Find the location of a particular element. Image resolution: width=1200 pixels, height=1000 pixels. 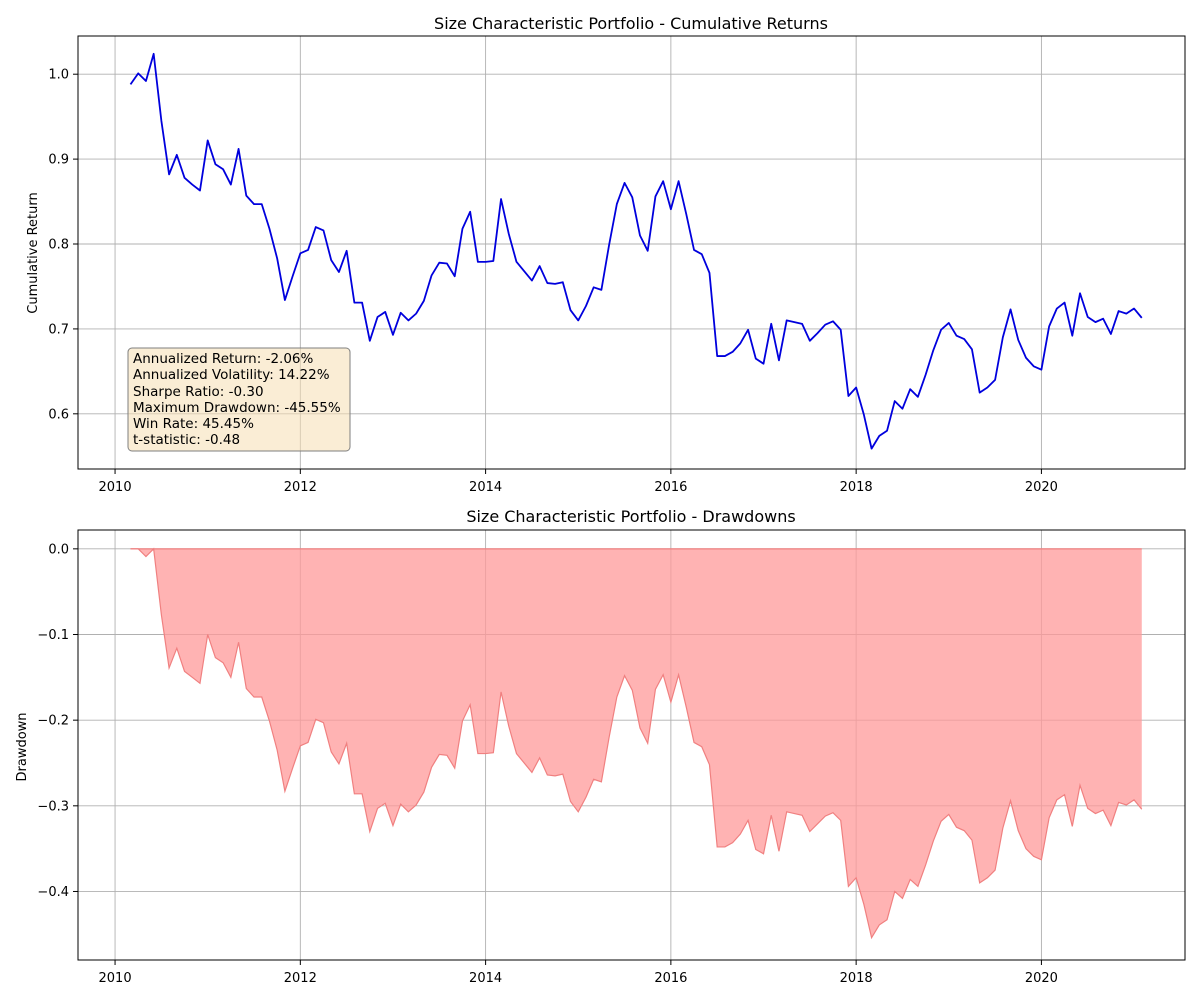

stats-box-background is located at coordinates (239, 399).